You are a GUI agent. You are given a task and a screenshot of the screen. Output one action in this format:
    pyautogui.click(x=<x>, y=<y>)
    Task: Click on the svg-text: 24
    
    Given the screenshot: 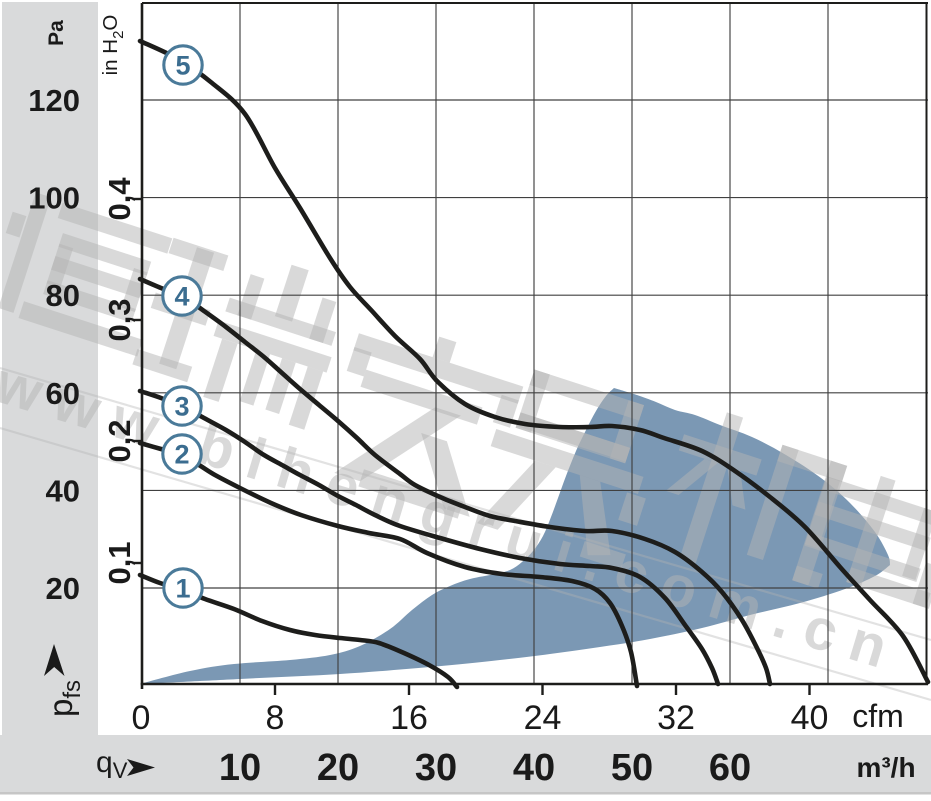 What is the action you would take?
    pyautogui.click(x=543, y=718)
    